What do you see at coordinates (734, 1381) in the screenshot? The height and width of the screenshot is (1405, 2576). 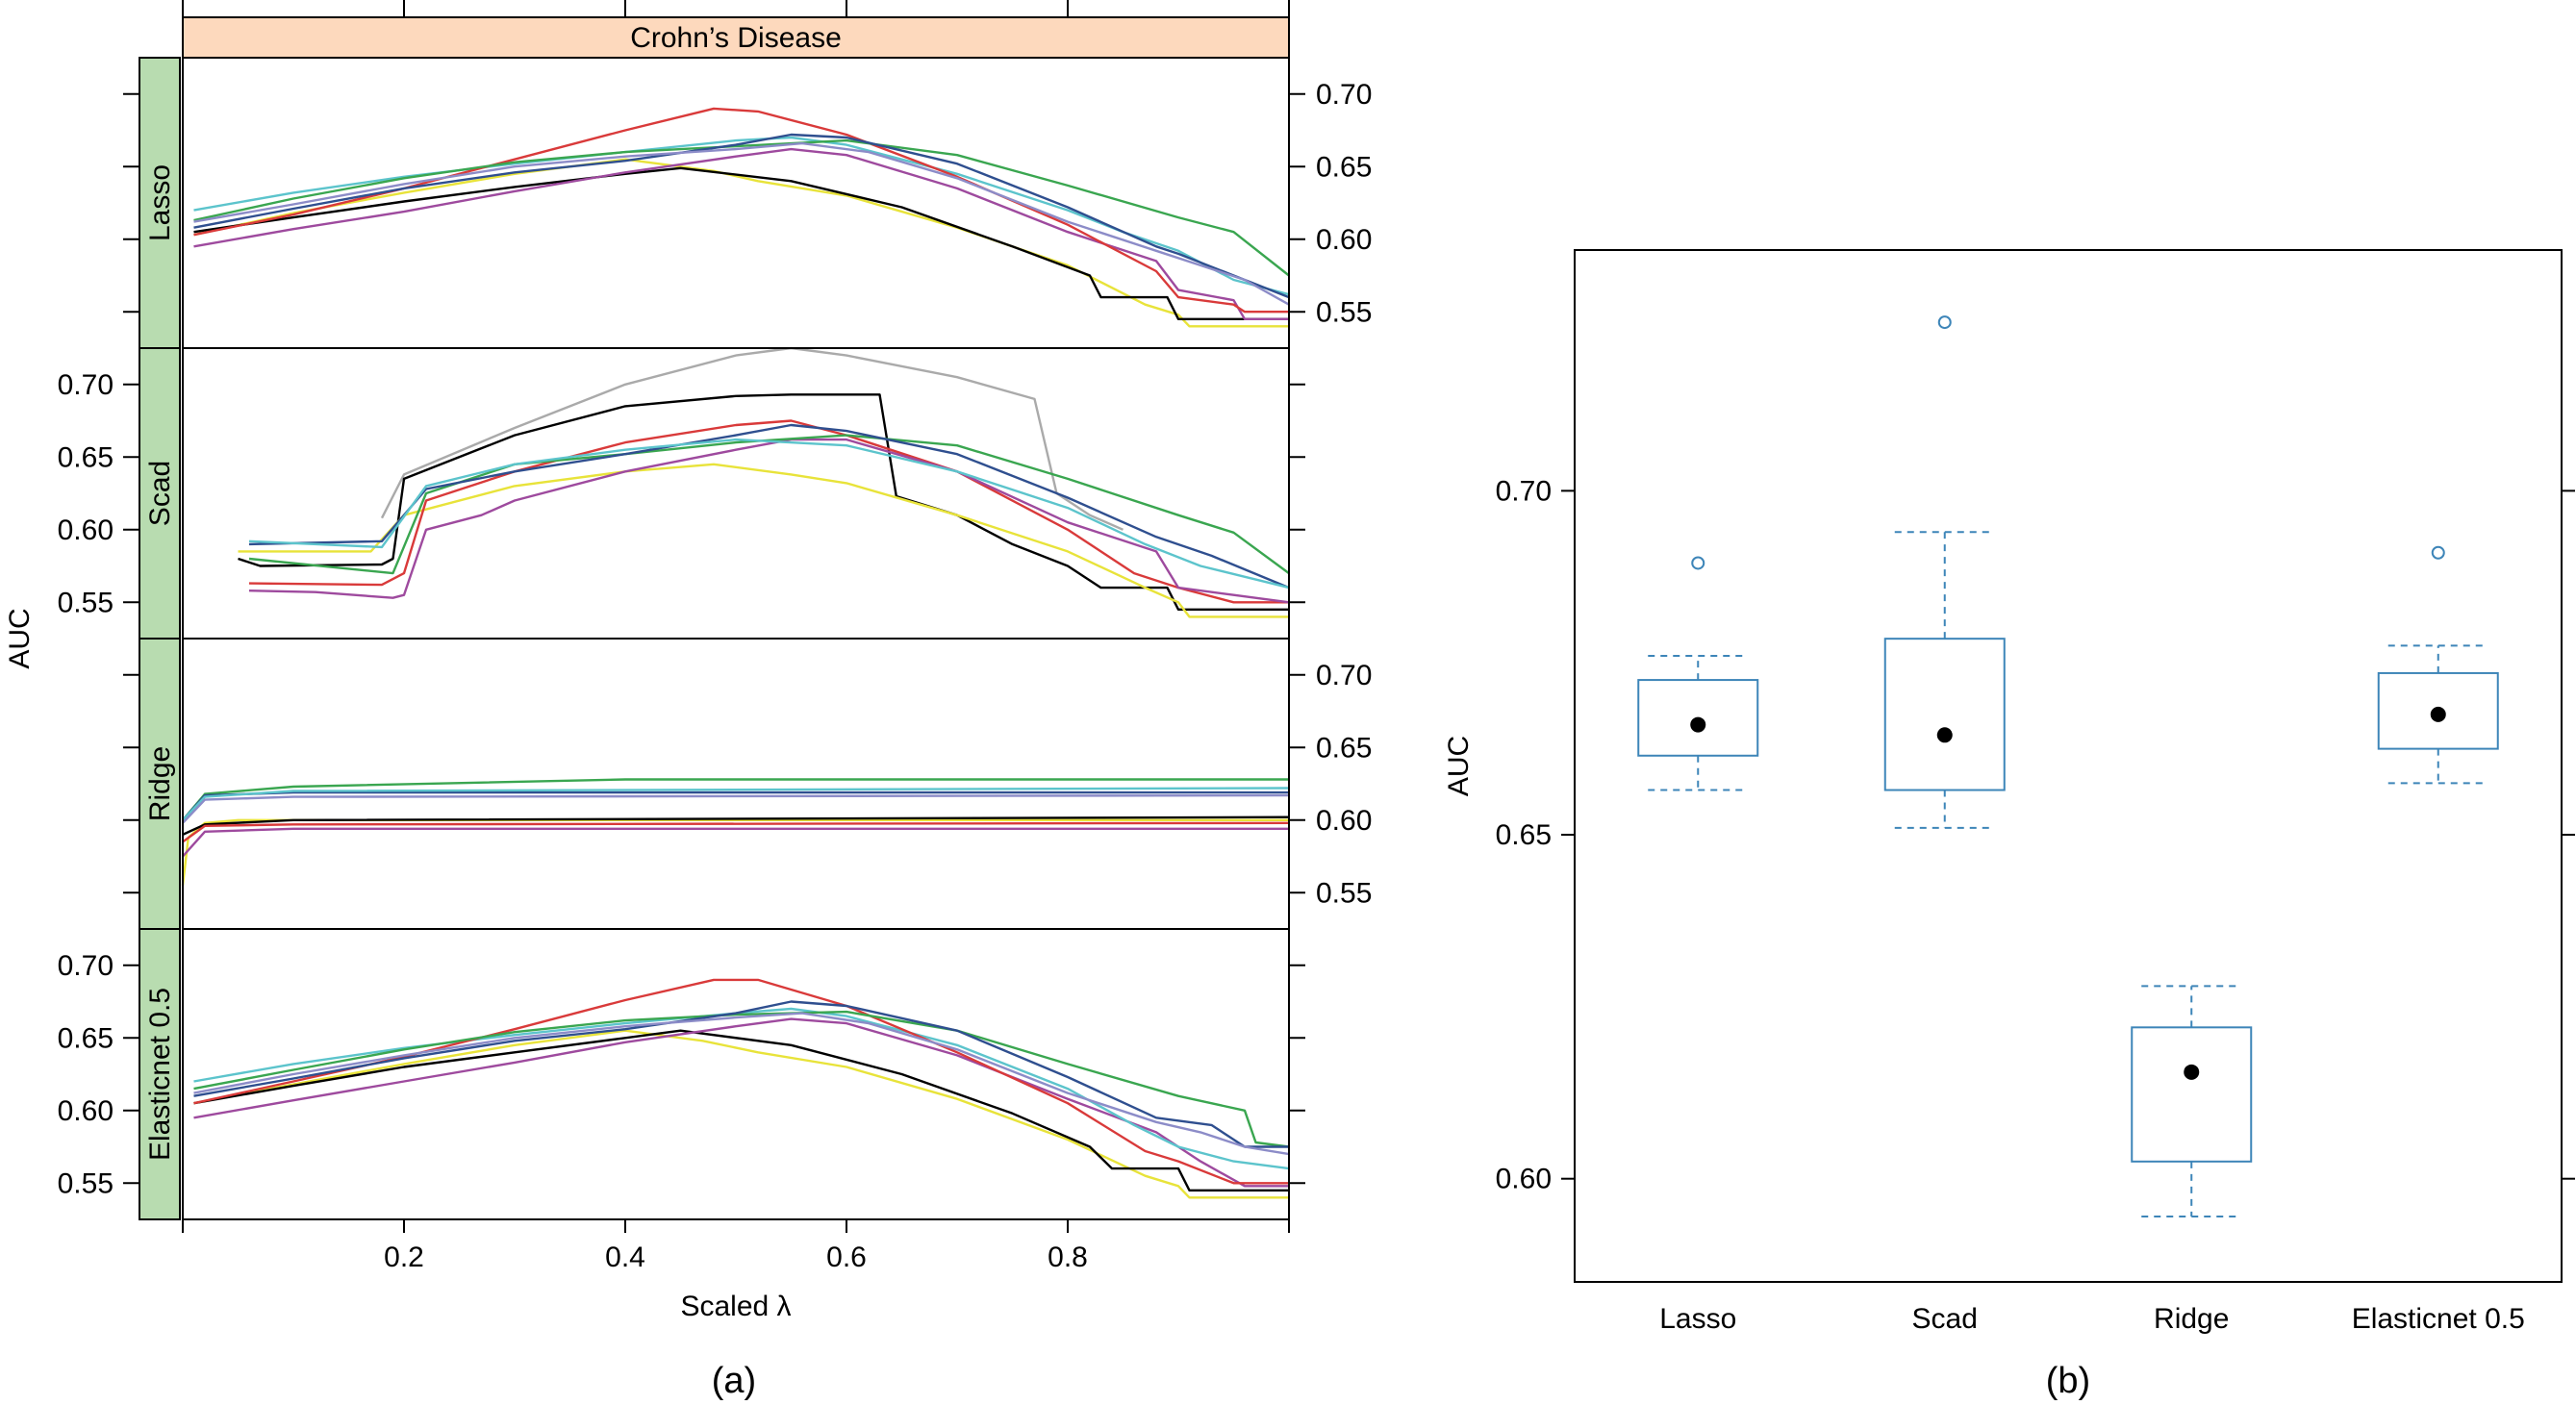 I see `panel-a-caption: (a)` at bounding box center [734, 1381].